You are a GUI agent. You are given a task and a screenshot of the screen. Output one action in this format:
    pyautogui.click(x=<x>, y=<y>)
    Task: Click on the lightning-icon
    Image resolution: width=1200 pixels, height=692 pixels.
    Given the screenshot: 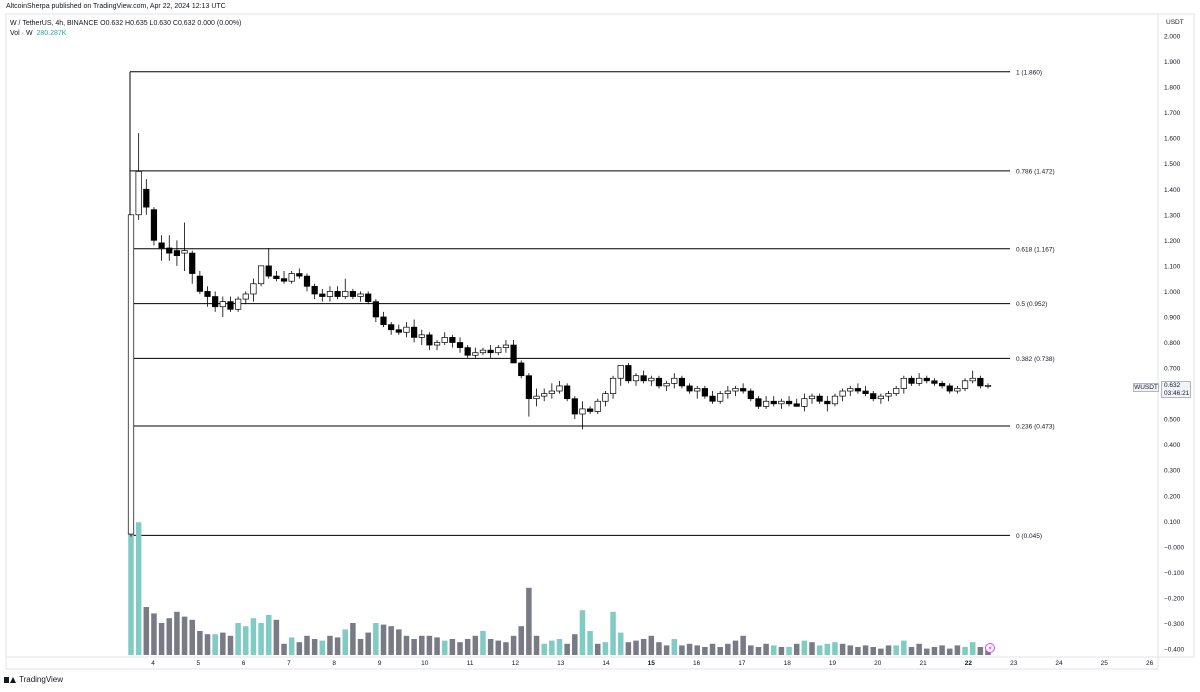 What is the action you would take?
    pyautogui.click(x=990, y=648)
    